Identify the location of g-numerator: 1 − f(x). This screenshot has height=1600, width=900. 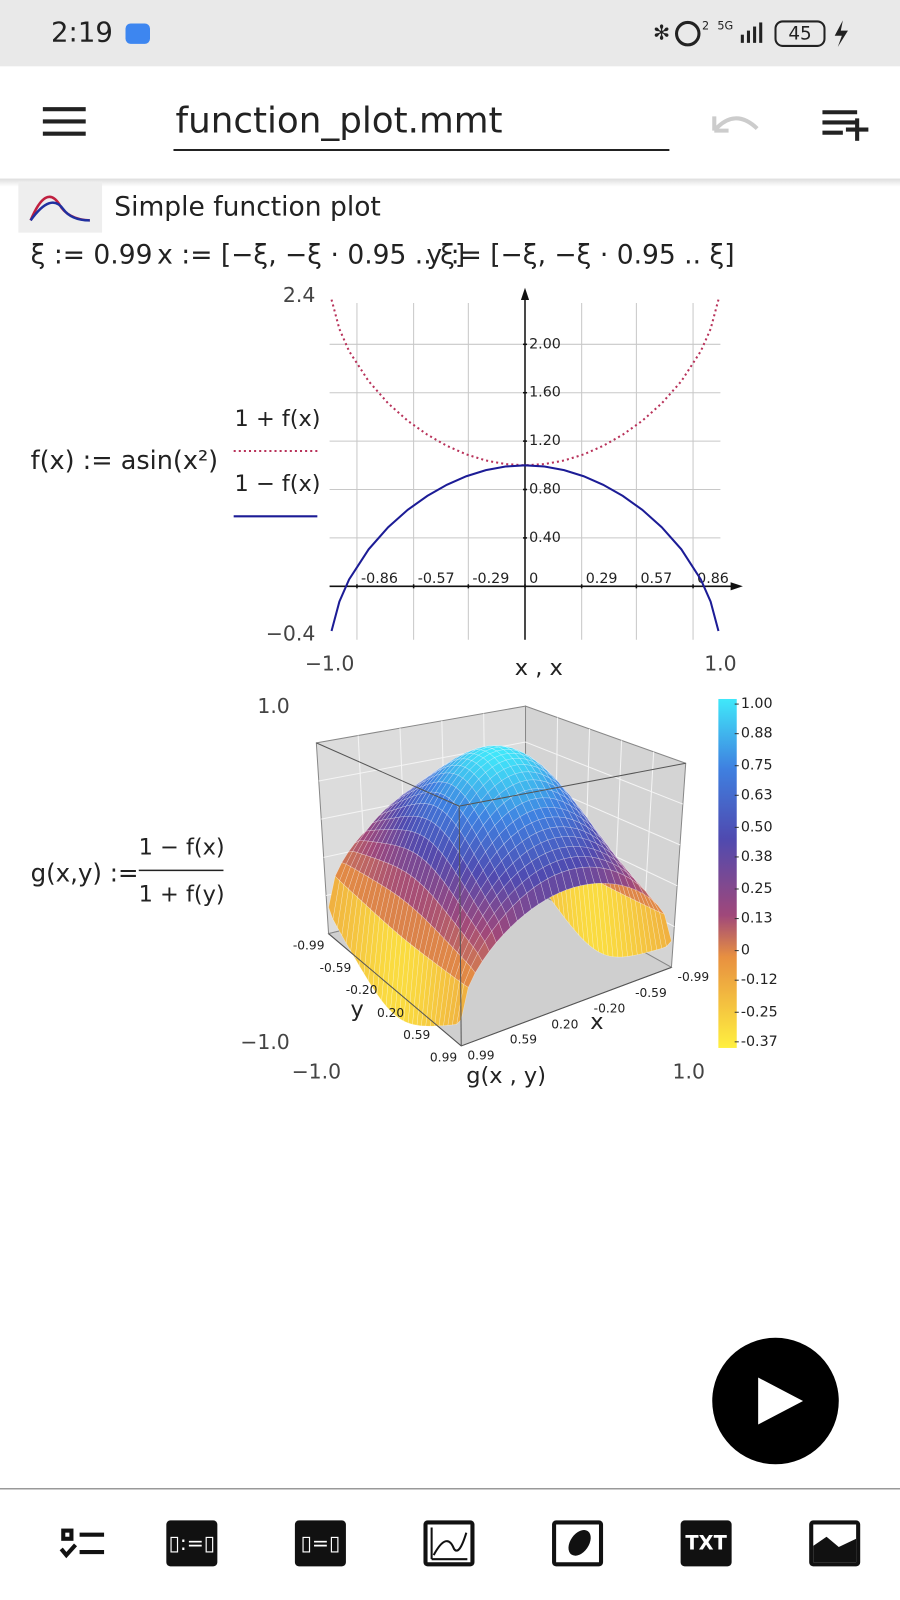
(182, 847).